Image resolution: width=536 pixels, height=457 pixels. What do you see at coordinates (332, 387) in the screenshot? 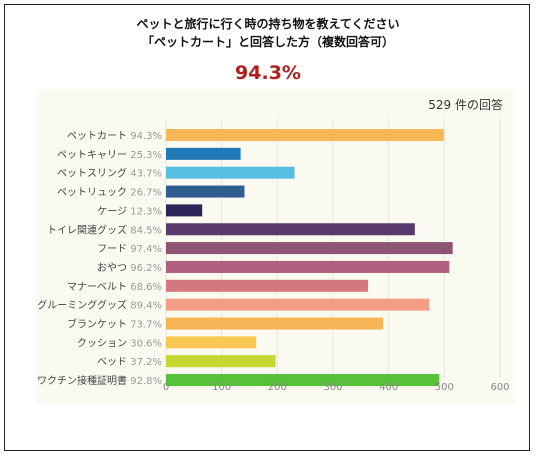
I see `x-tick-label: 300` at bounding box center [332, 387].